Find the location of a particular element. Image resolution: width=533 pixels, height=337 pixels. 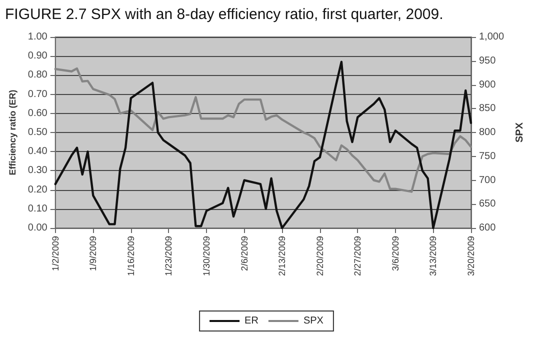

y2-tick-label: 700 is located at coordinates (487, 180).